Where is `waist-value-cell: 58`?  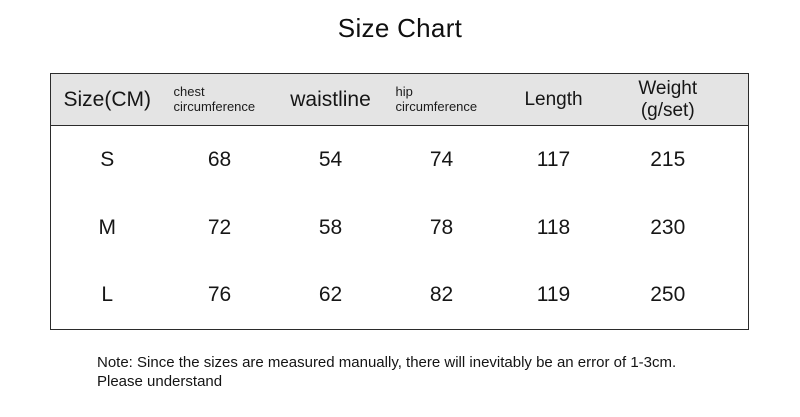 waist-value-cell: 58 is located at coordinates (330, 227).